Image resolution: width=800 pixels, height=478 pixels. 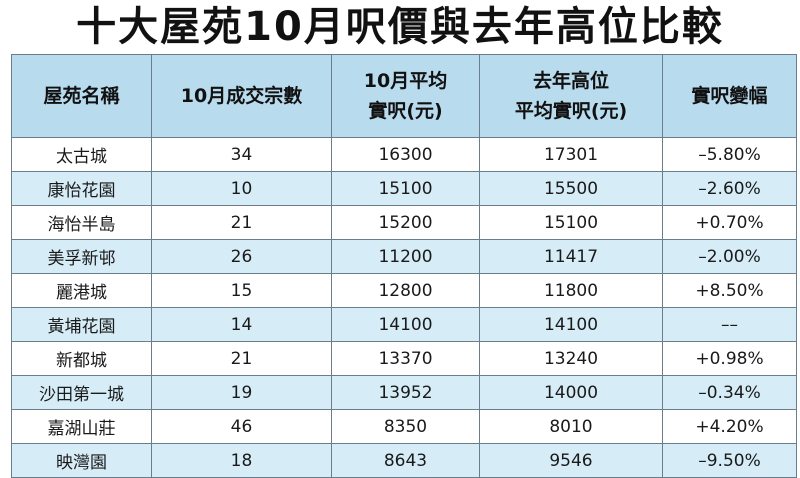 What do you see at coordinates (729, 222) in the screenshot?
I see `price-change-cell: +0.70%` at bounding box center [729, 222].